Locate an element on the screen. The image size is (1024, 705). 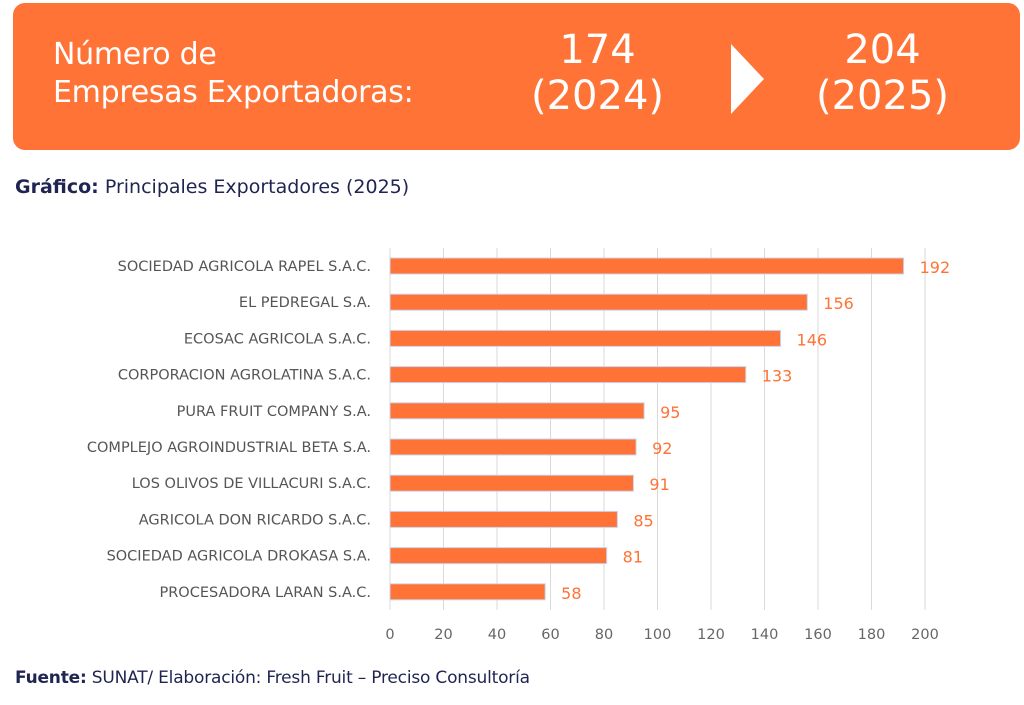
banner-title-line1: Número de is located at coordinates (135, 54).